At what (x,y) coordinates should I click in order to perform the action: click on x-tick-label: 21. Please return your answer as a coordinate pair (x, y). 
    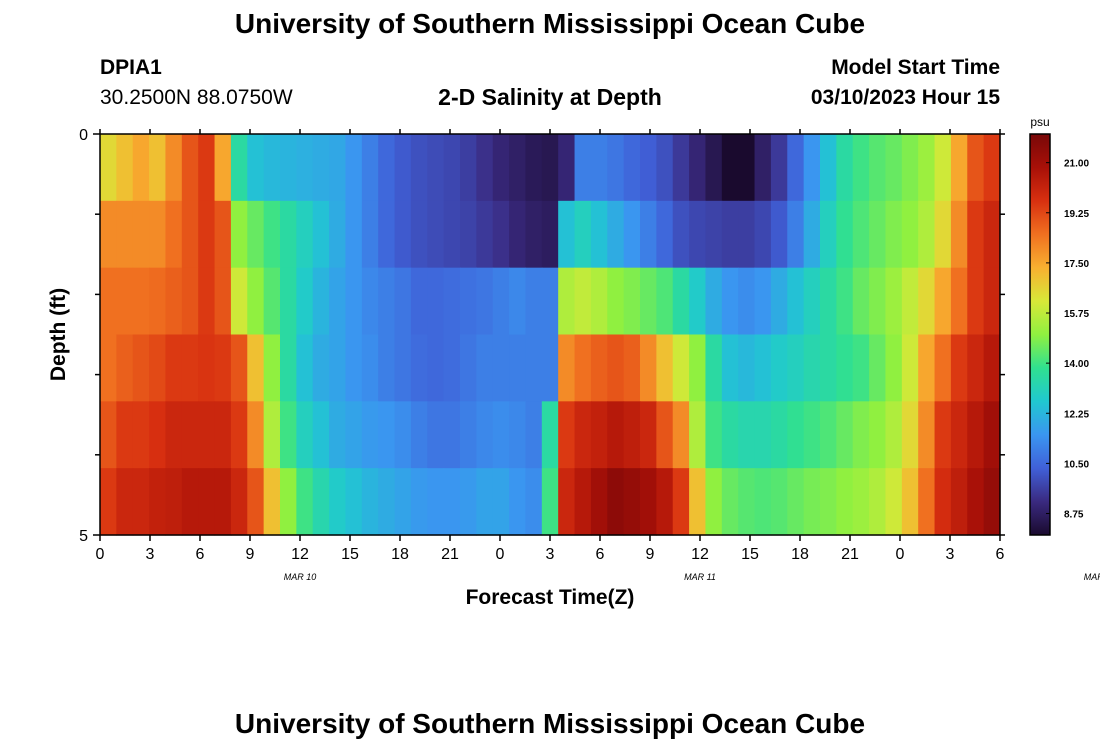
    Looking at the image, I should click on (450, 554).